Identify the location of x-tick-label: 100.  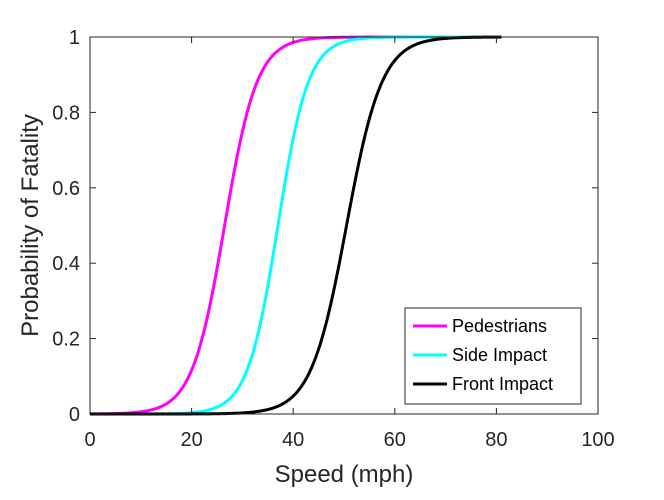
(597, 440).